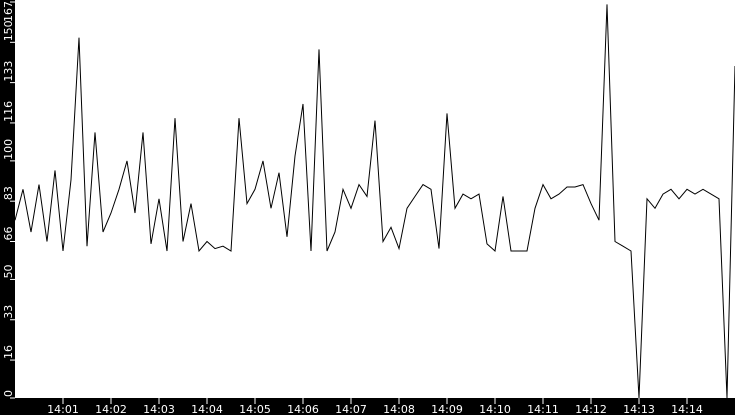 Image resolution: width=735 pixels, height=415 pixels. Describe the element at coordinates (8, 111) in the screenshot. I see `y-tick-label: 116` at that location.